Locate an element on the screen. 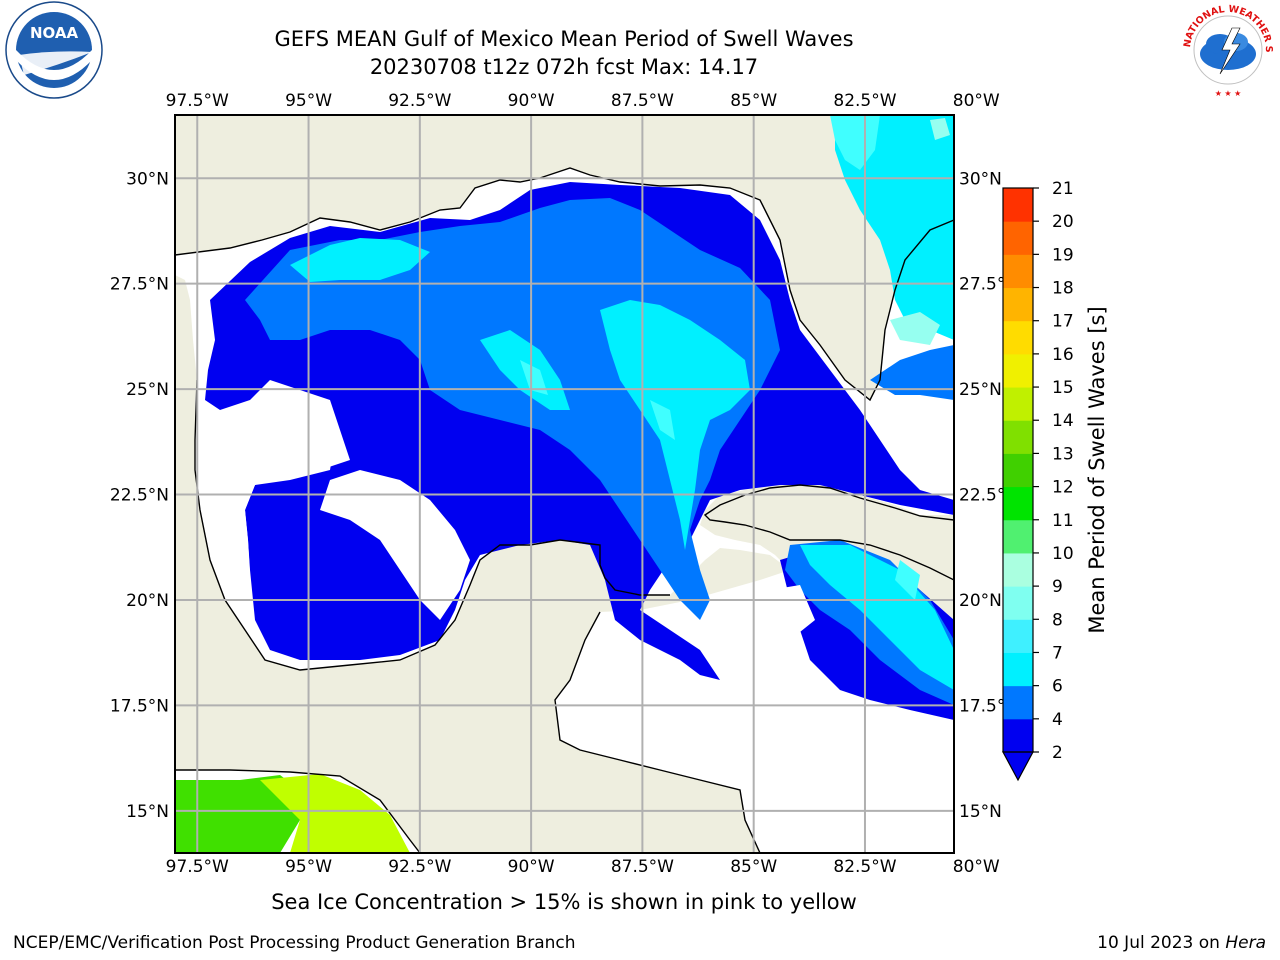  lon-tick-bottom-3: 90°W is located at coordinates (531, 867).